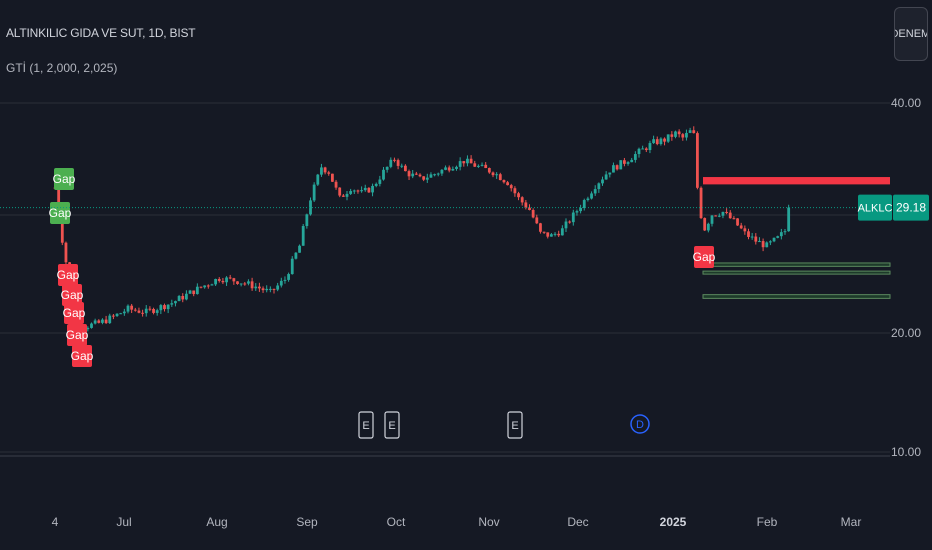 The image size is (932, 550). What do you see at coordinates (101, 33) in the screenshot?
I see `symbol-title: ALTINKILIC GIDA VE SUT, 1D, BIST` at bounding box center [101, 33].